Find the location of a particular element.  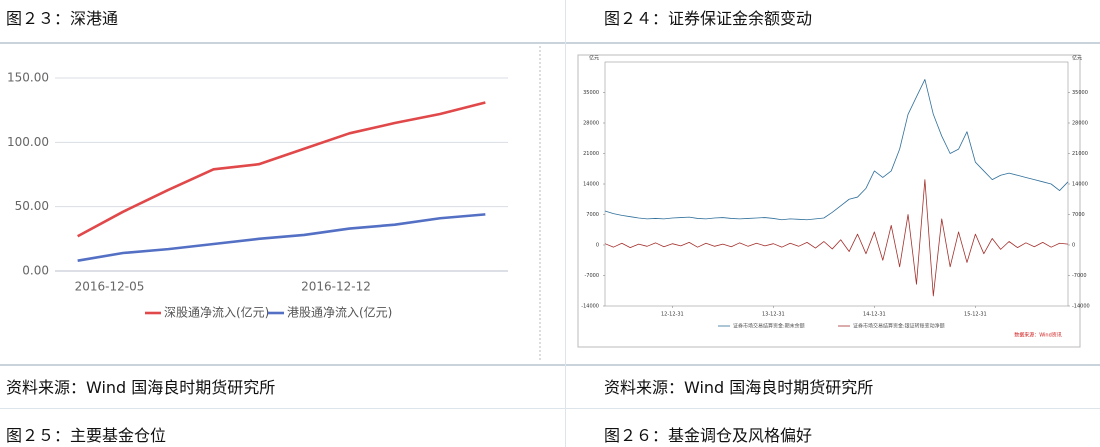

caption: 图２３：深港通 is located at coordinates (62, 18).